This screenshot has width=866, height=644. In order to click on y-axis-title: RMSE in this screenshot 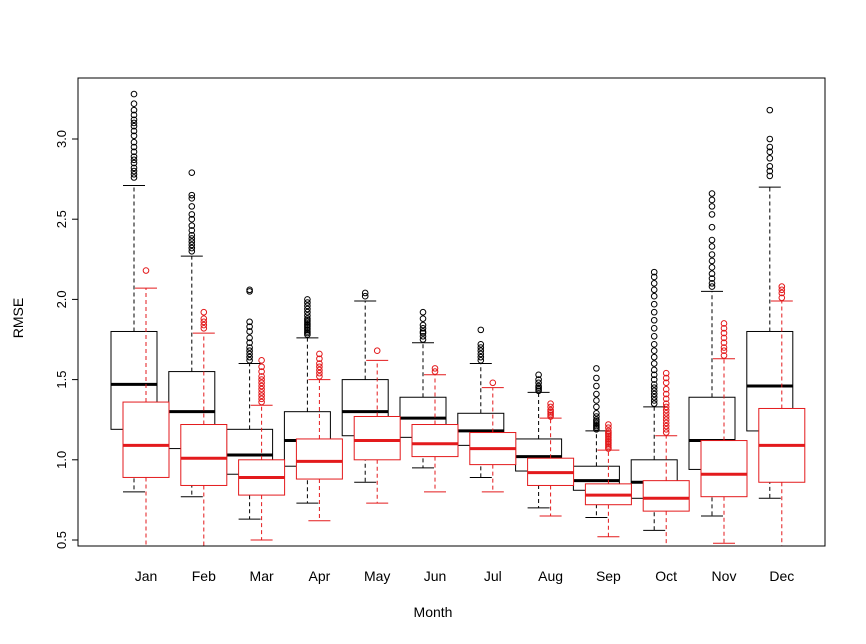, I will do `click(18, 318)`.